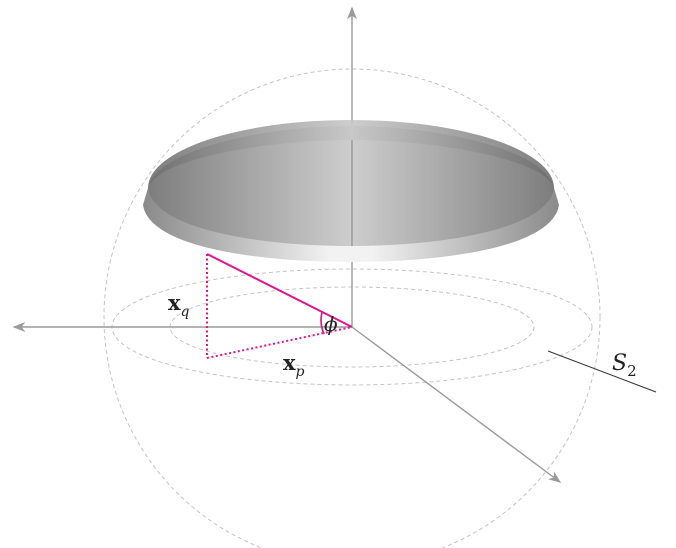  I want to click on label-xq: xq, so click(179, 305).